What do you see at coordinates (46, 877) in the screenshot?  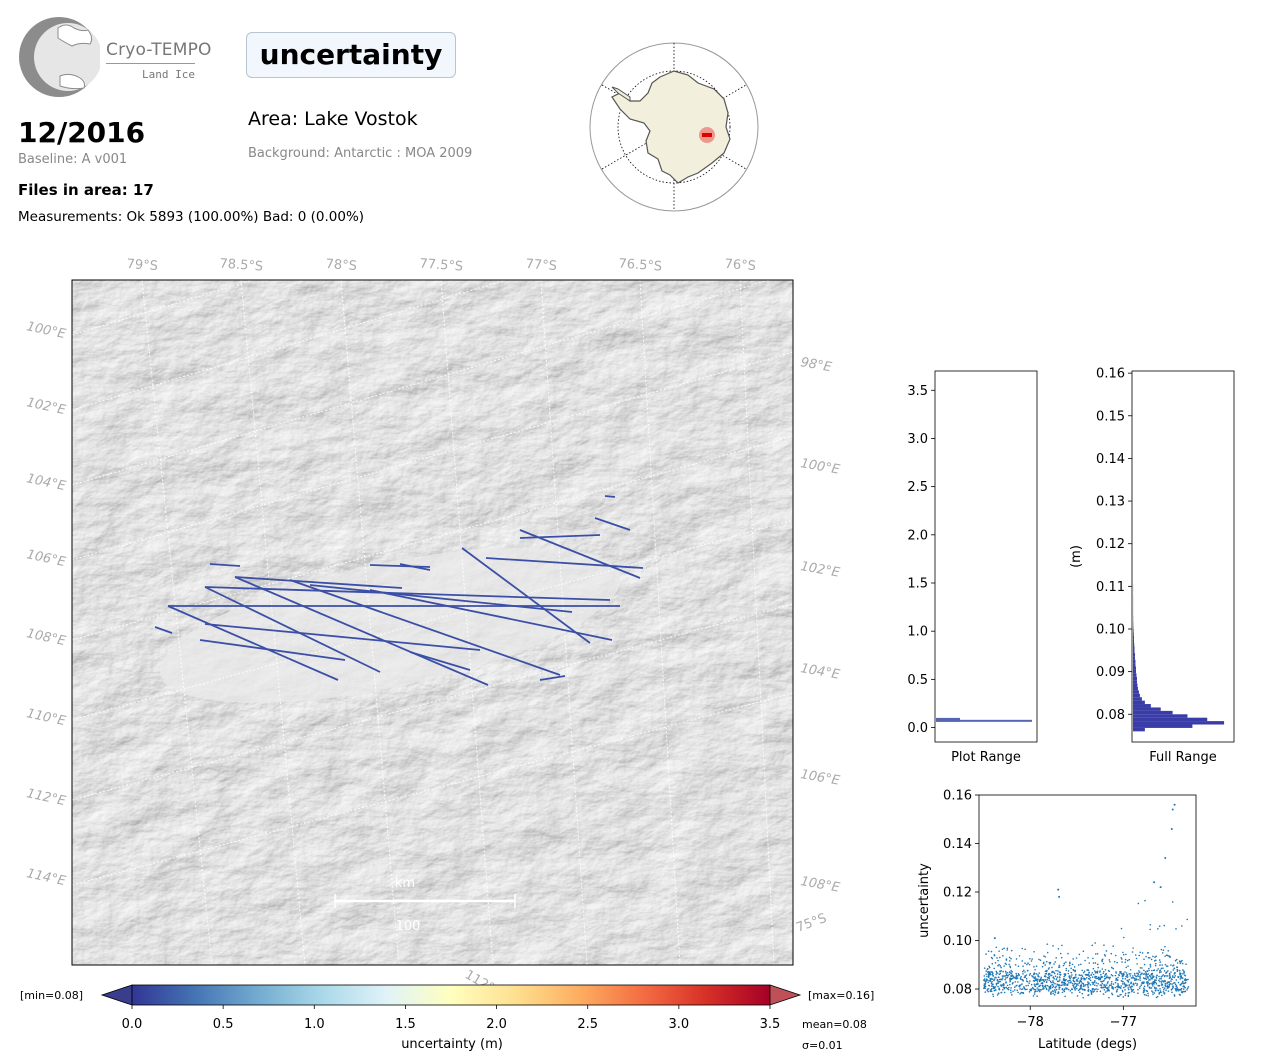 I see `map-lon-label: 114°E` at bounding box center [46, 877].